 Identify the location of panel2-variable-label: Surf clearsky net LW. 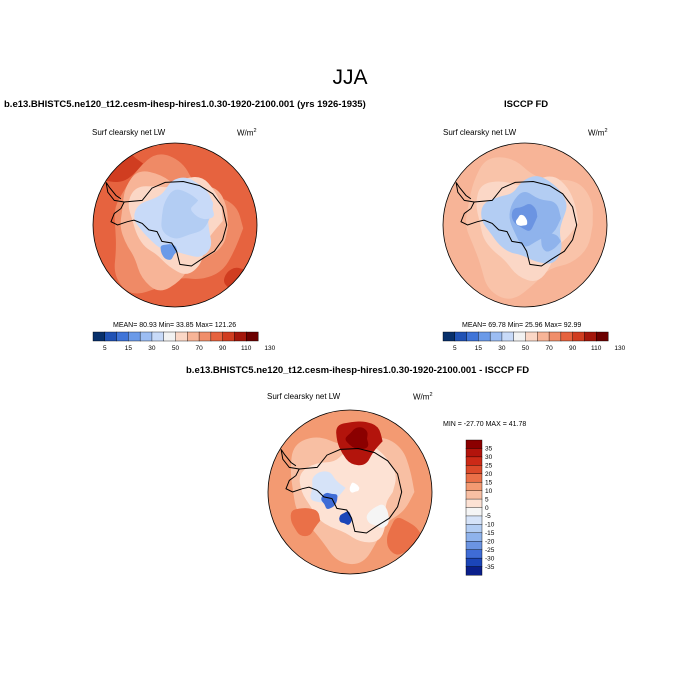
(480, 132).